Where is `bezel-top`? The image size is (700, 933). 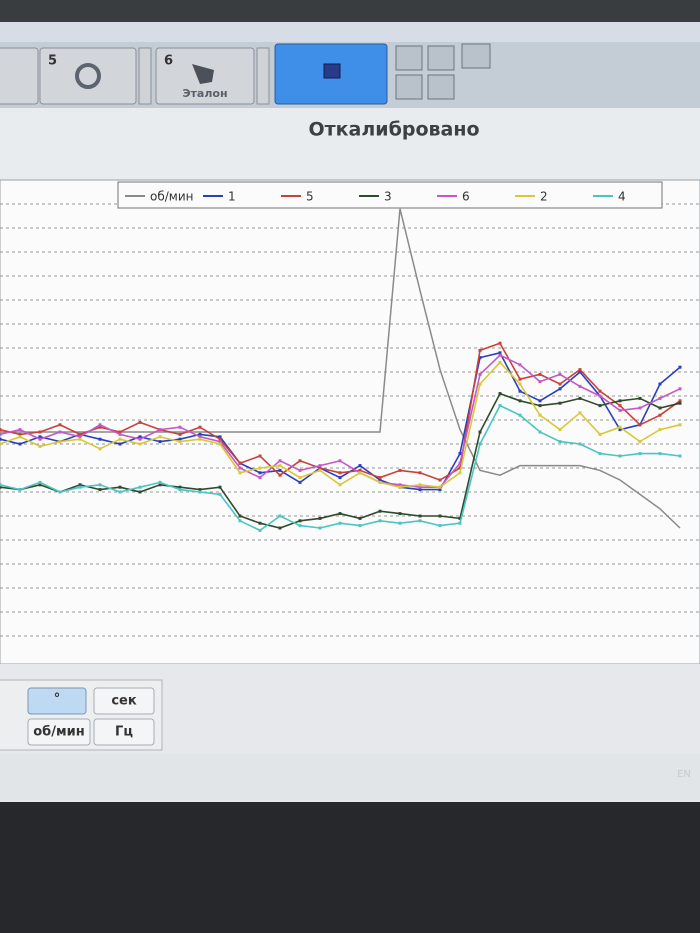
bezel-top is located at coordinates (350, 11).